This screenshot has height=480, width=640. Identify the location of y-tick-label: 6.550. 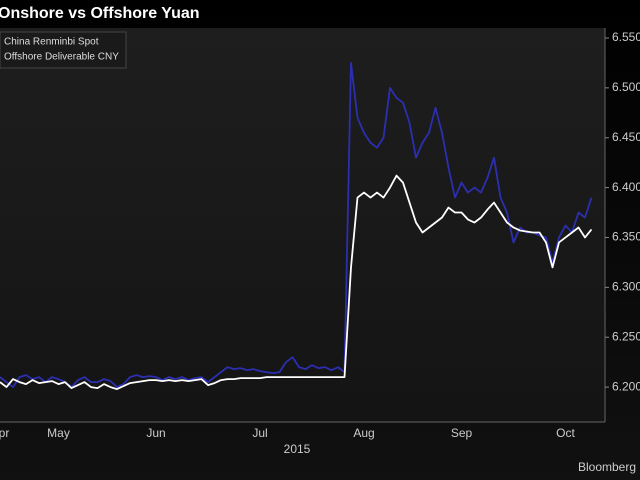
(626, 37).